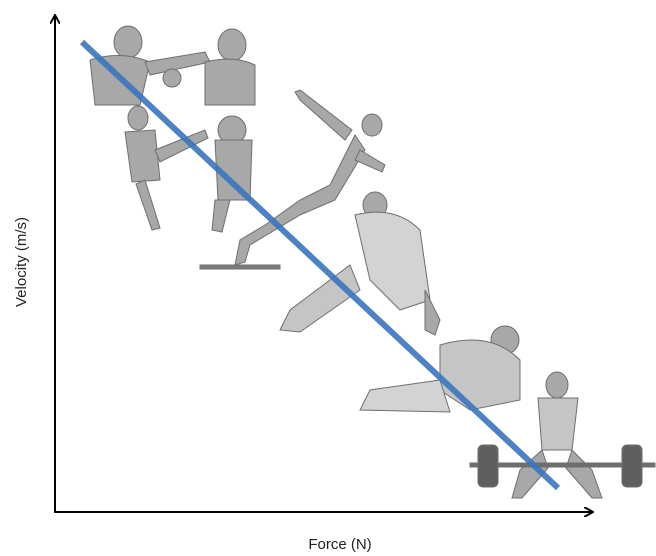  I want to click on judo-players, so click(360, 263).